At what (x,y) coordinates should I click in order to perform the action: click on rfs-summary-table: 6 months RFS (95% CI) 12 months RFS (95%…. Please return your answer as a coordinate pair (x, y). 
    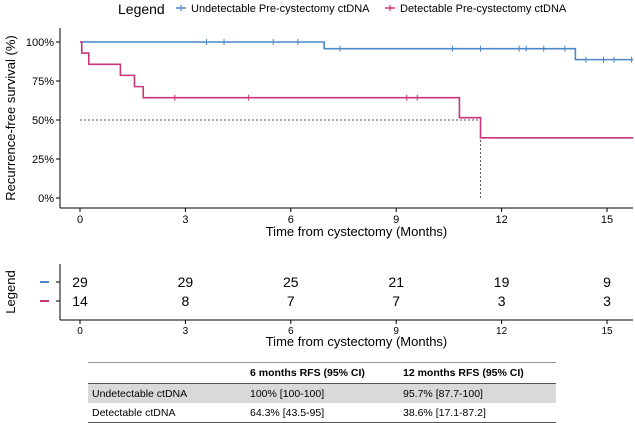
    Looking at the image, I should click on (322, 392).